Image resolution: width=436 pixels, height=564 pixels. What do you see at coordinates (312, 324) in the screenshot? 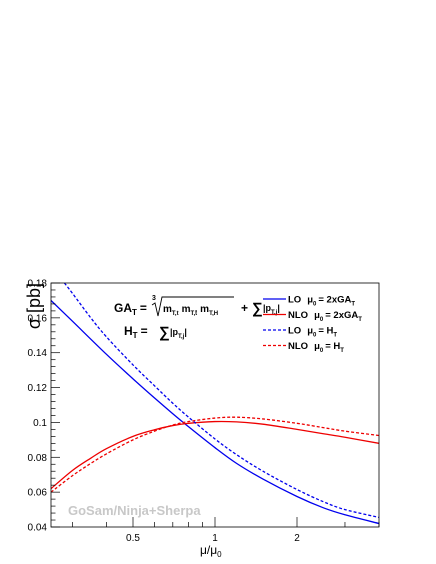
I see `legend: LO μ0 = 2xGAT NLO μ0 = 2xGAT LO μ0 = HT NLO μ0 = HT` at bounding box center [312, 324].